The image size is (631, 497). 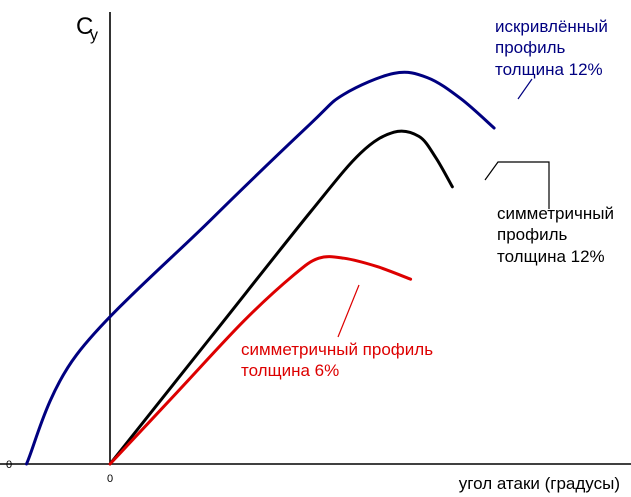 What do you see at coordinates (525, 89) in the screenshot?
I see `cambered-leader` at bounding box center [525, 89].